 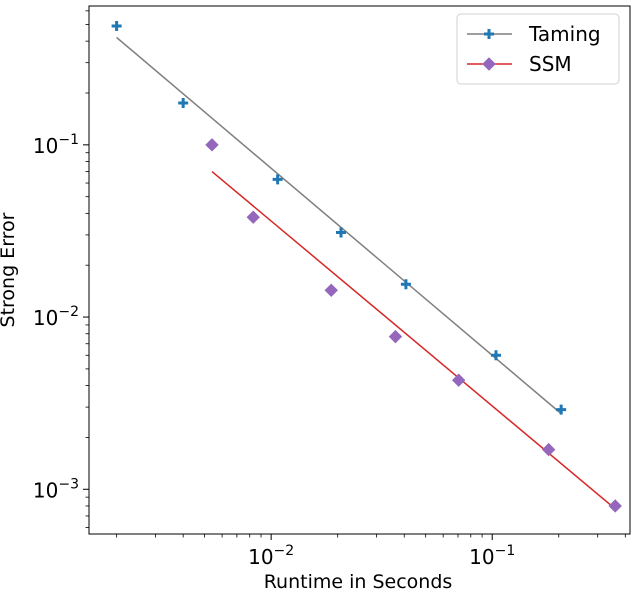 I want to click on legend-box, so click(x=538, y=49).